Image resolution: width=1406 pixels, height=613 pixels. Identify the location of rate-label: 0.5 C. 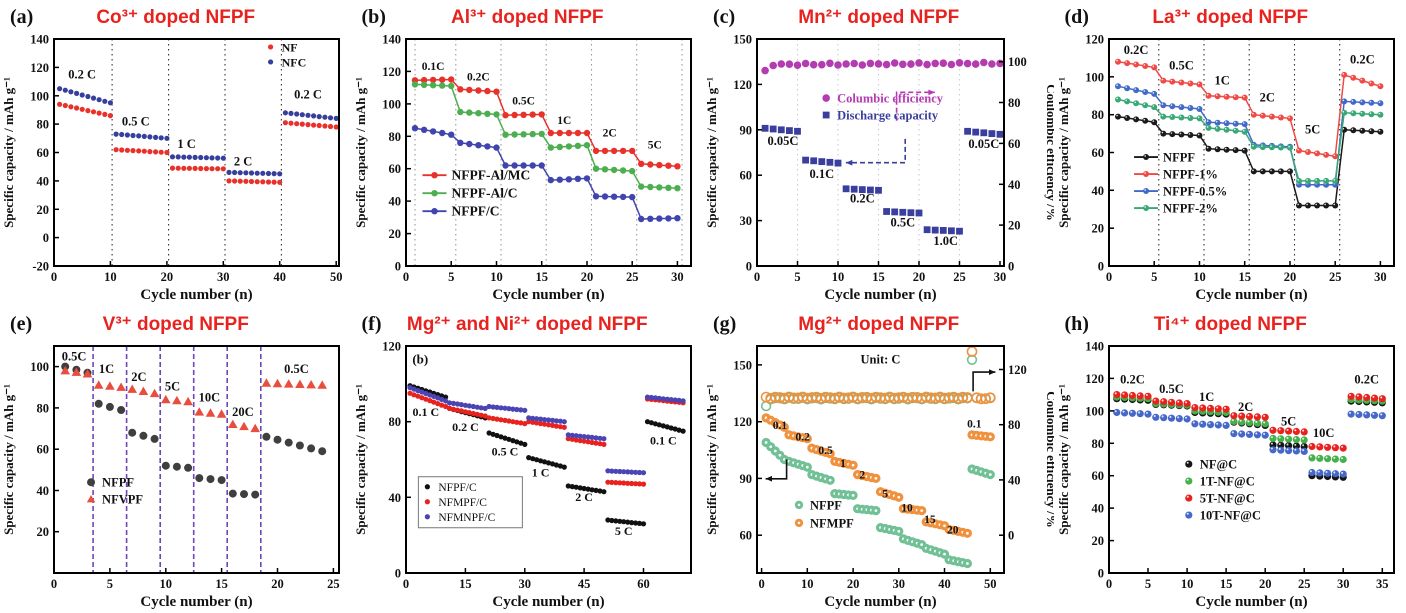
(136, 122).